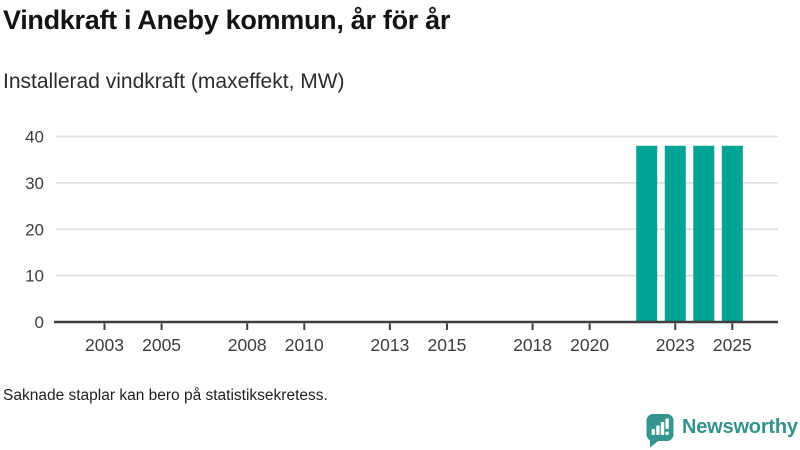  I want to click on x-tick-label-2008: 2008, so click(247, 345).